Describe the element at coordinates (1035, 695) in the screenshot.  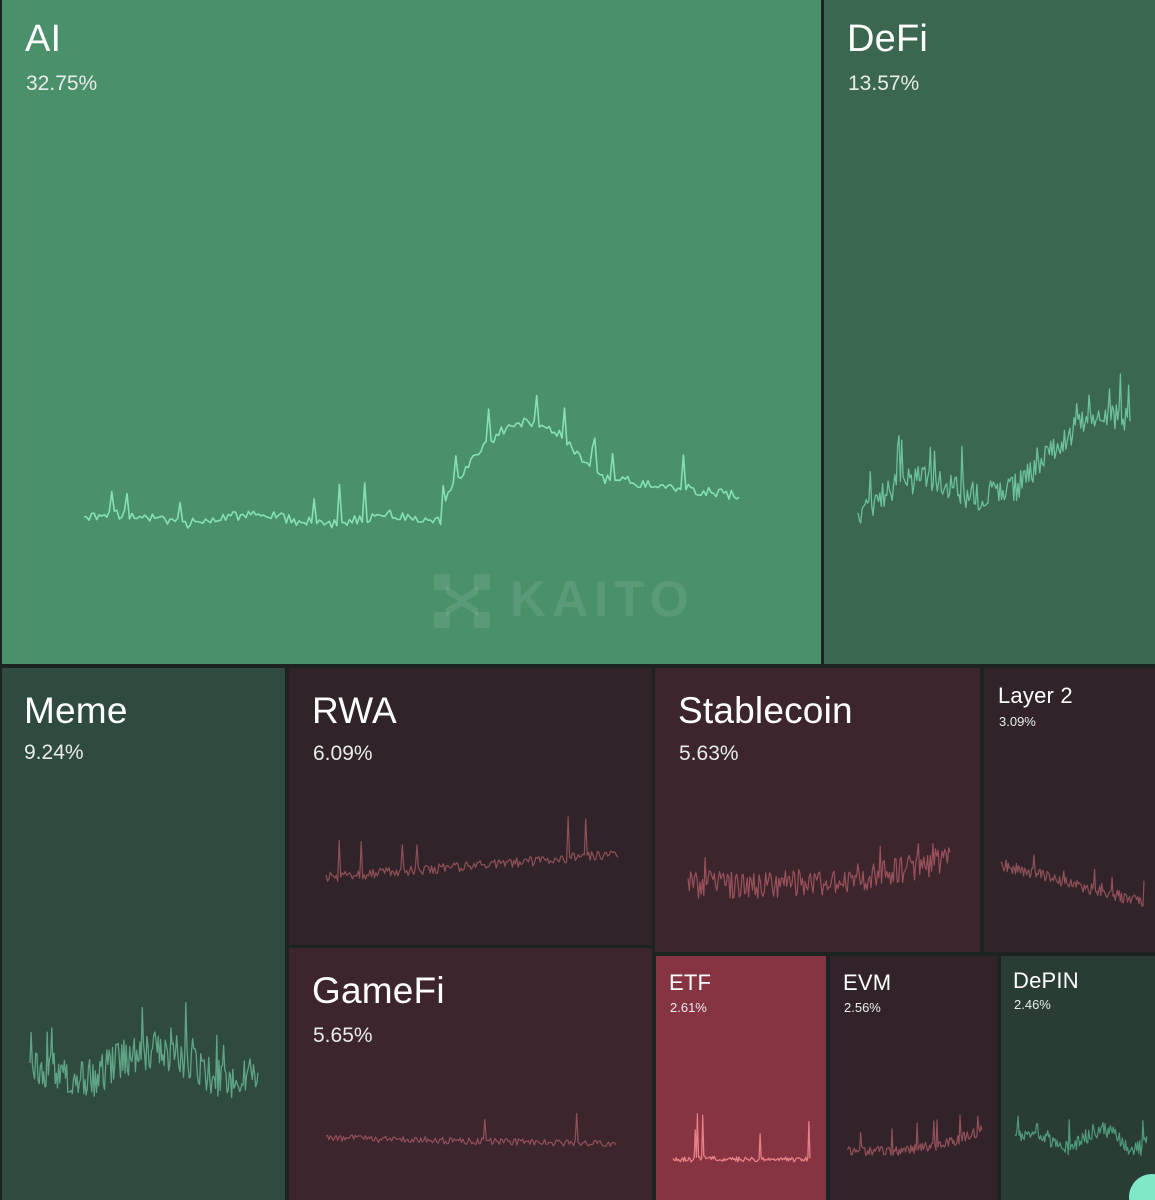
I see `tile-label: Layer 2` at that location.